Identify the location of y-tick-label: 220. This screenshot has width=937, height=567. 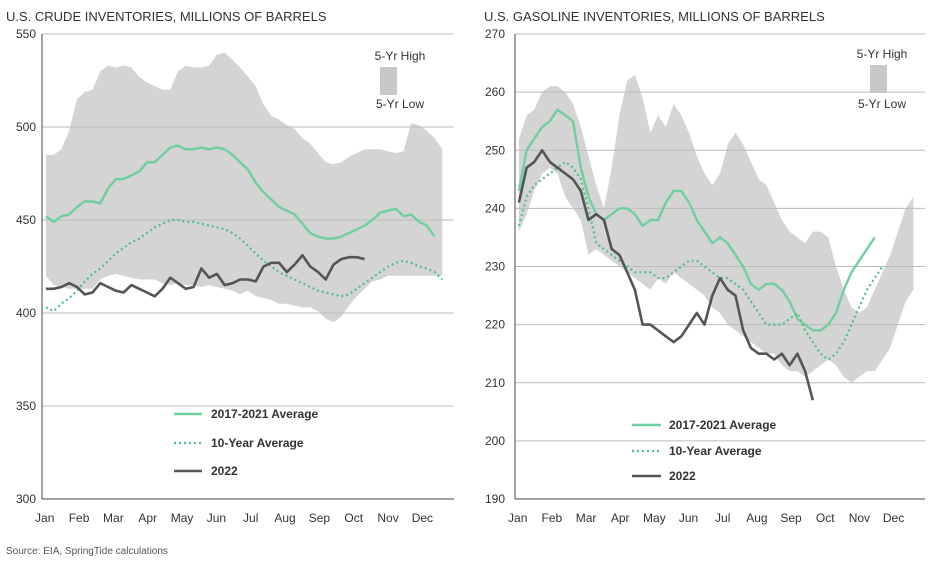
(495, 325).